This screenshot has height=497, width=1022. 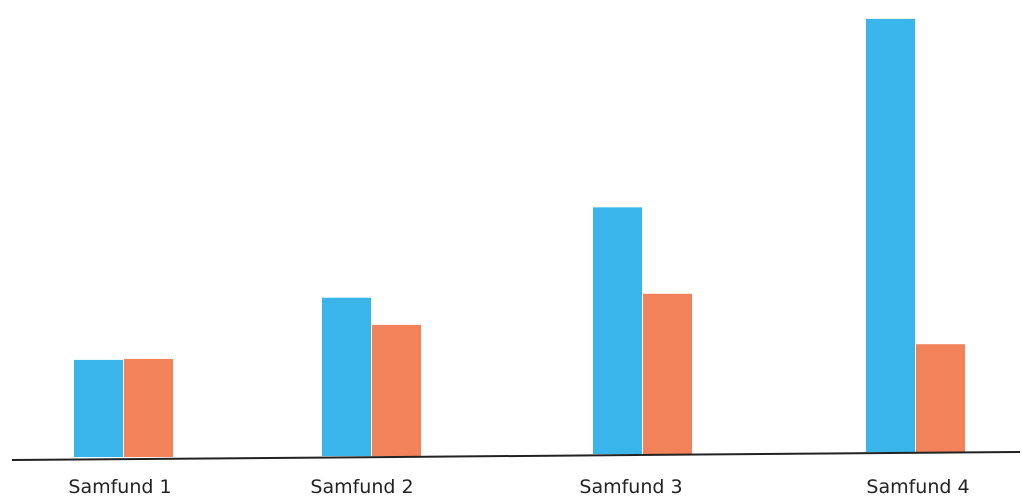 What do you see at coordinates (917, 486) in the screenshot?
I see `category-label: Samfund 4` at bounding box center [917, 486].